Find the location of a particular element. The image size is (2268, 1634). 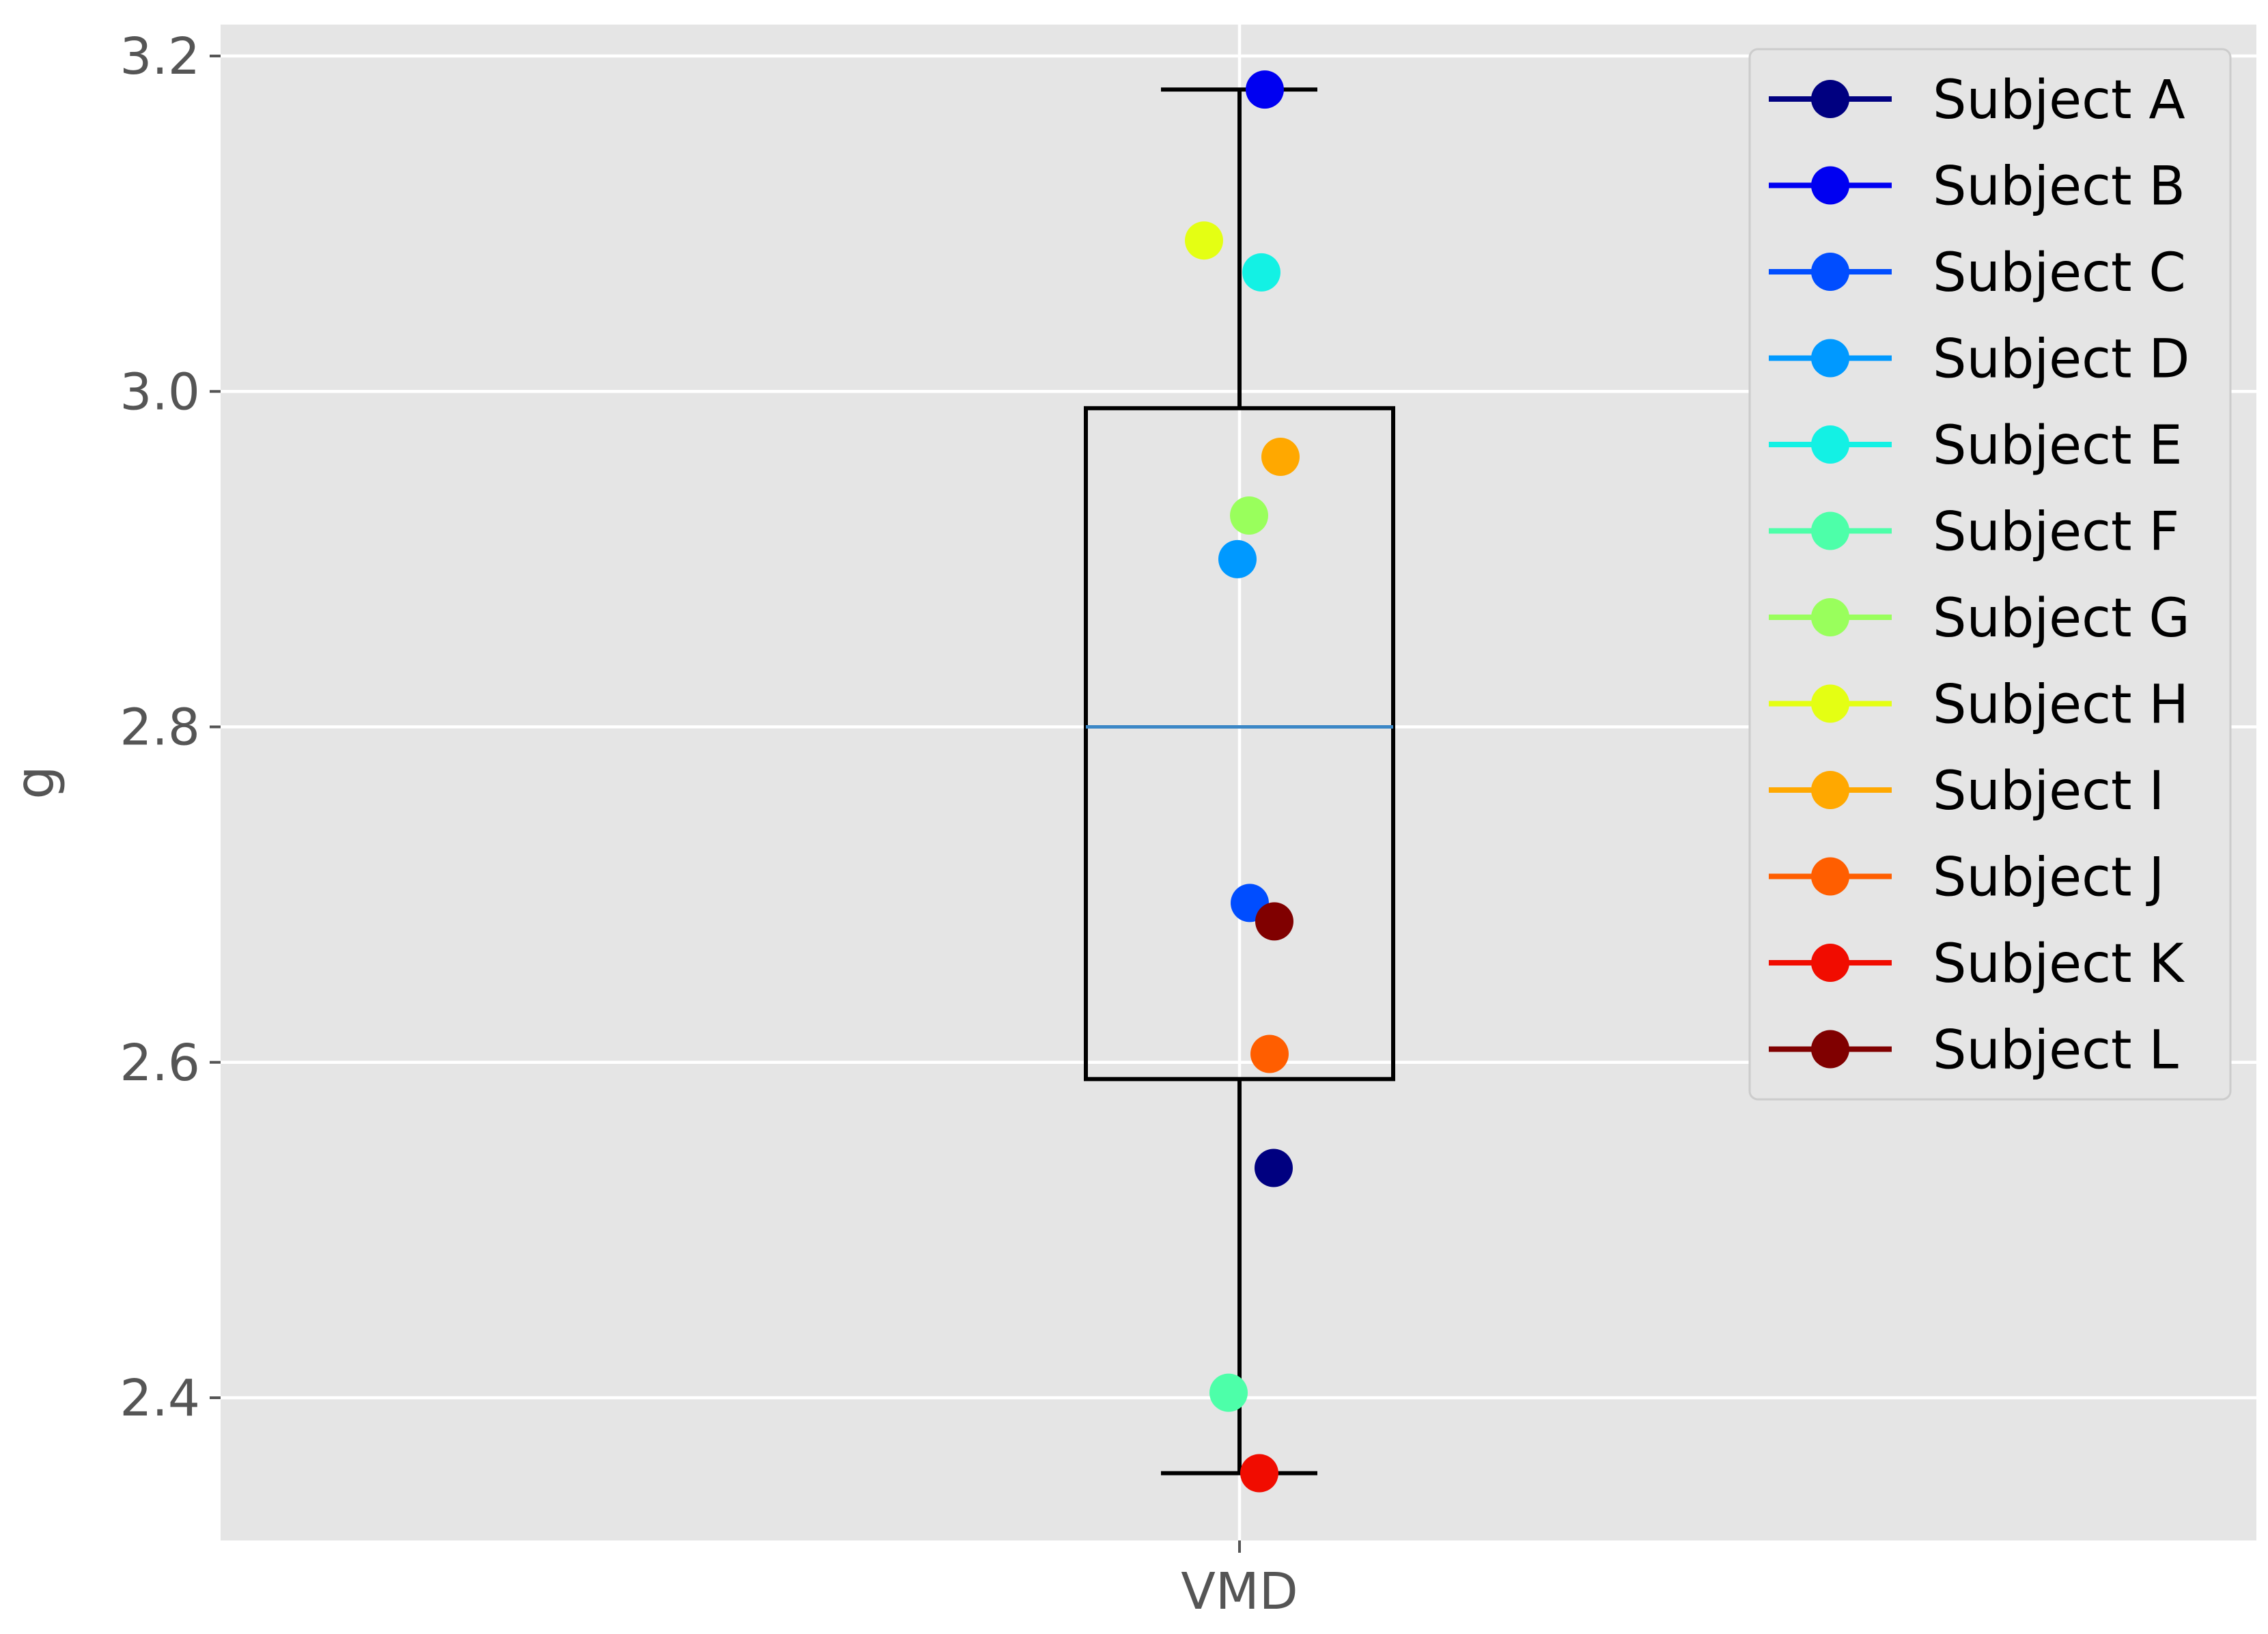

legend-label: Subject F is located at coordinates (2056, 532).